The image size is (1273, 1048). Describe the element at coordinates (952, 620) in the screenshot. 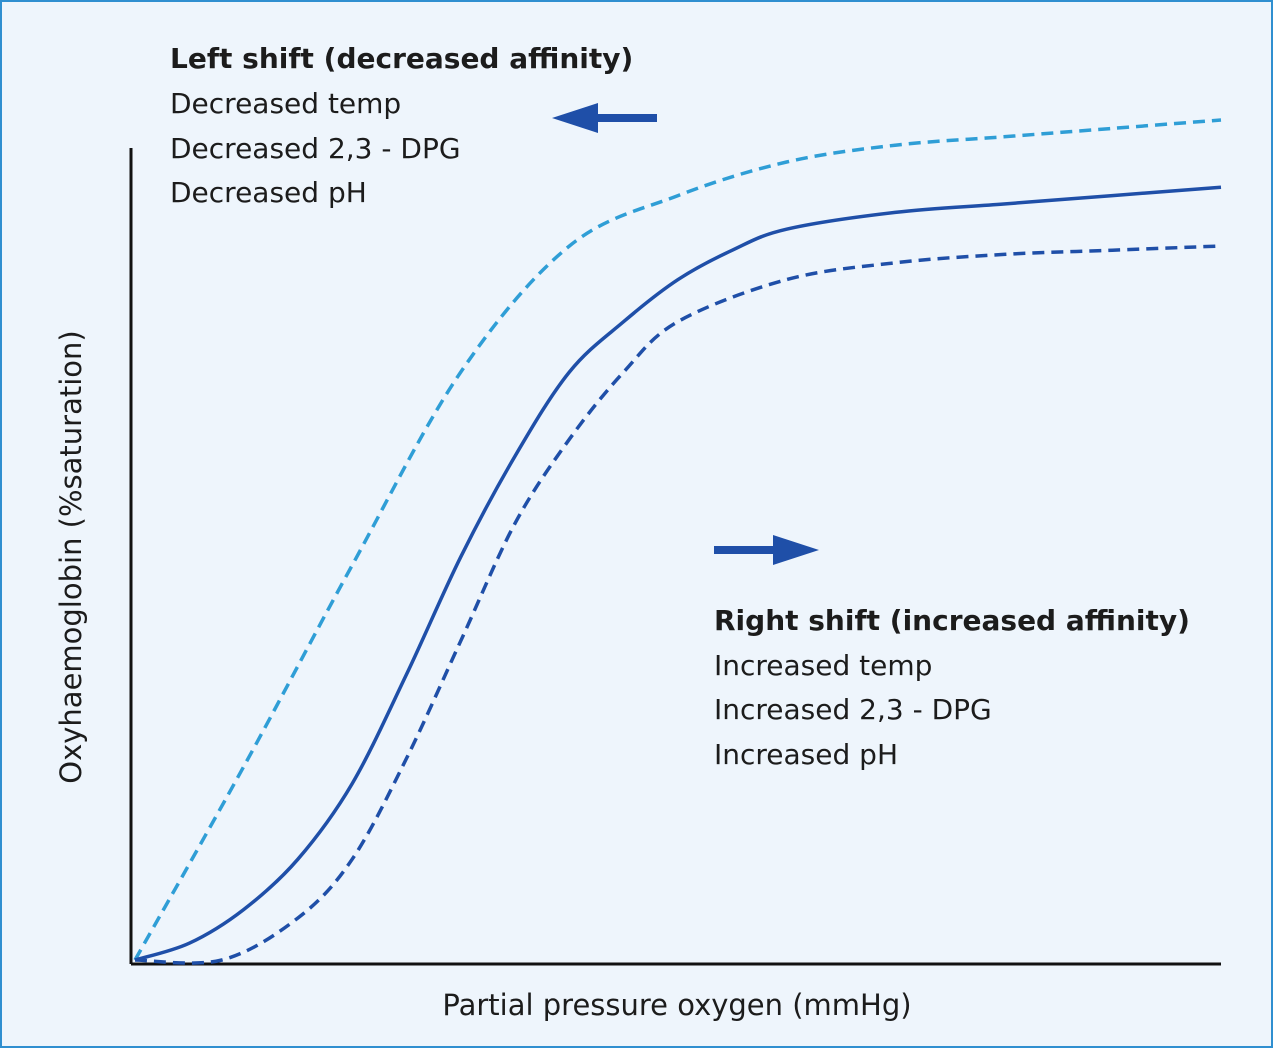

I see `right-shift-heading: Right shift (increased affinity)` at that location.